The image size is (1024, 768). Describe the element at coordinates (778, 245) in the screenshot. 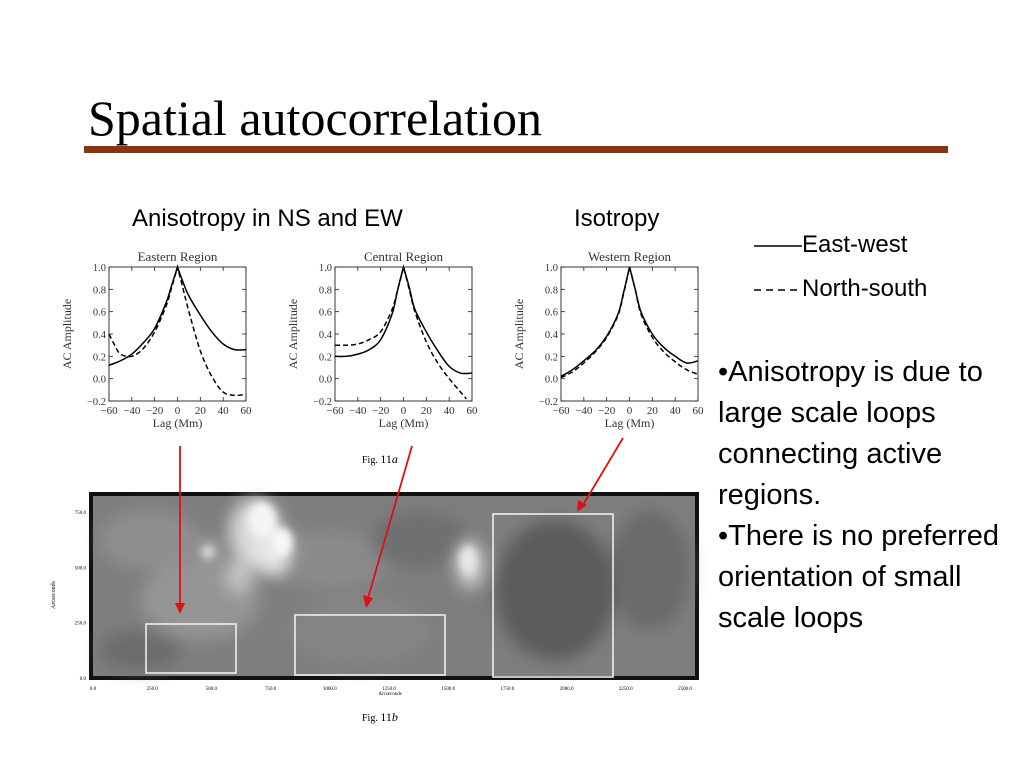

I see `solid-line-swatch` at that location.